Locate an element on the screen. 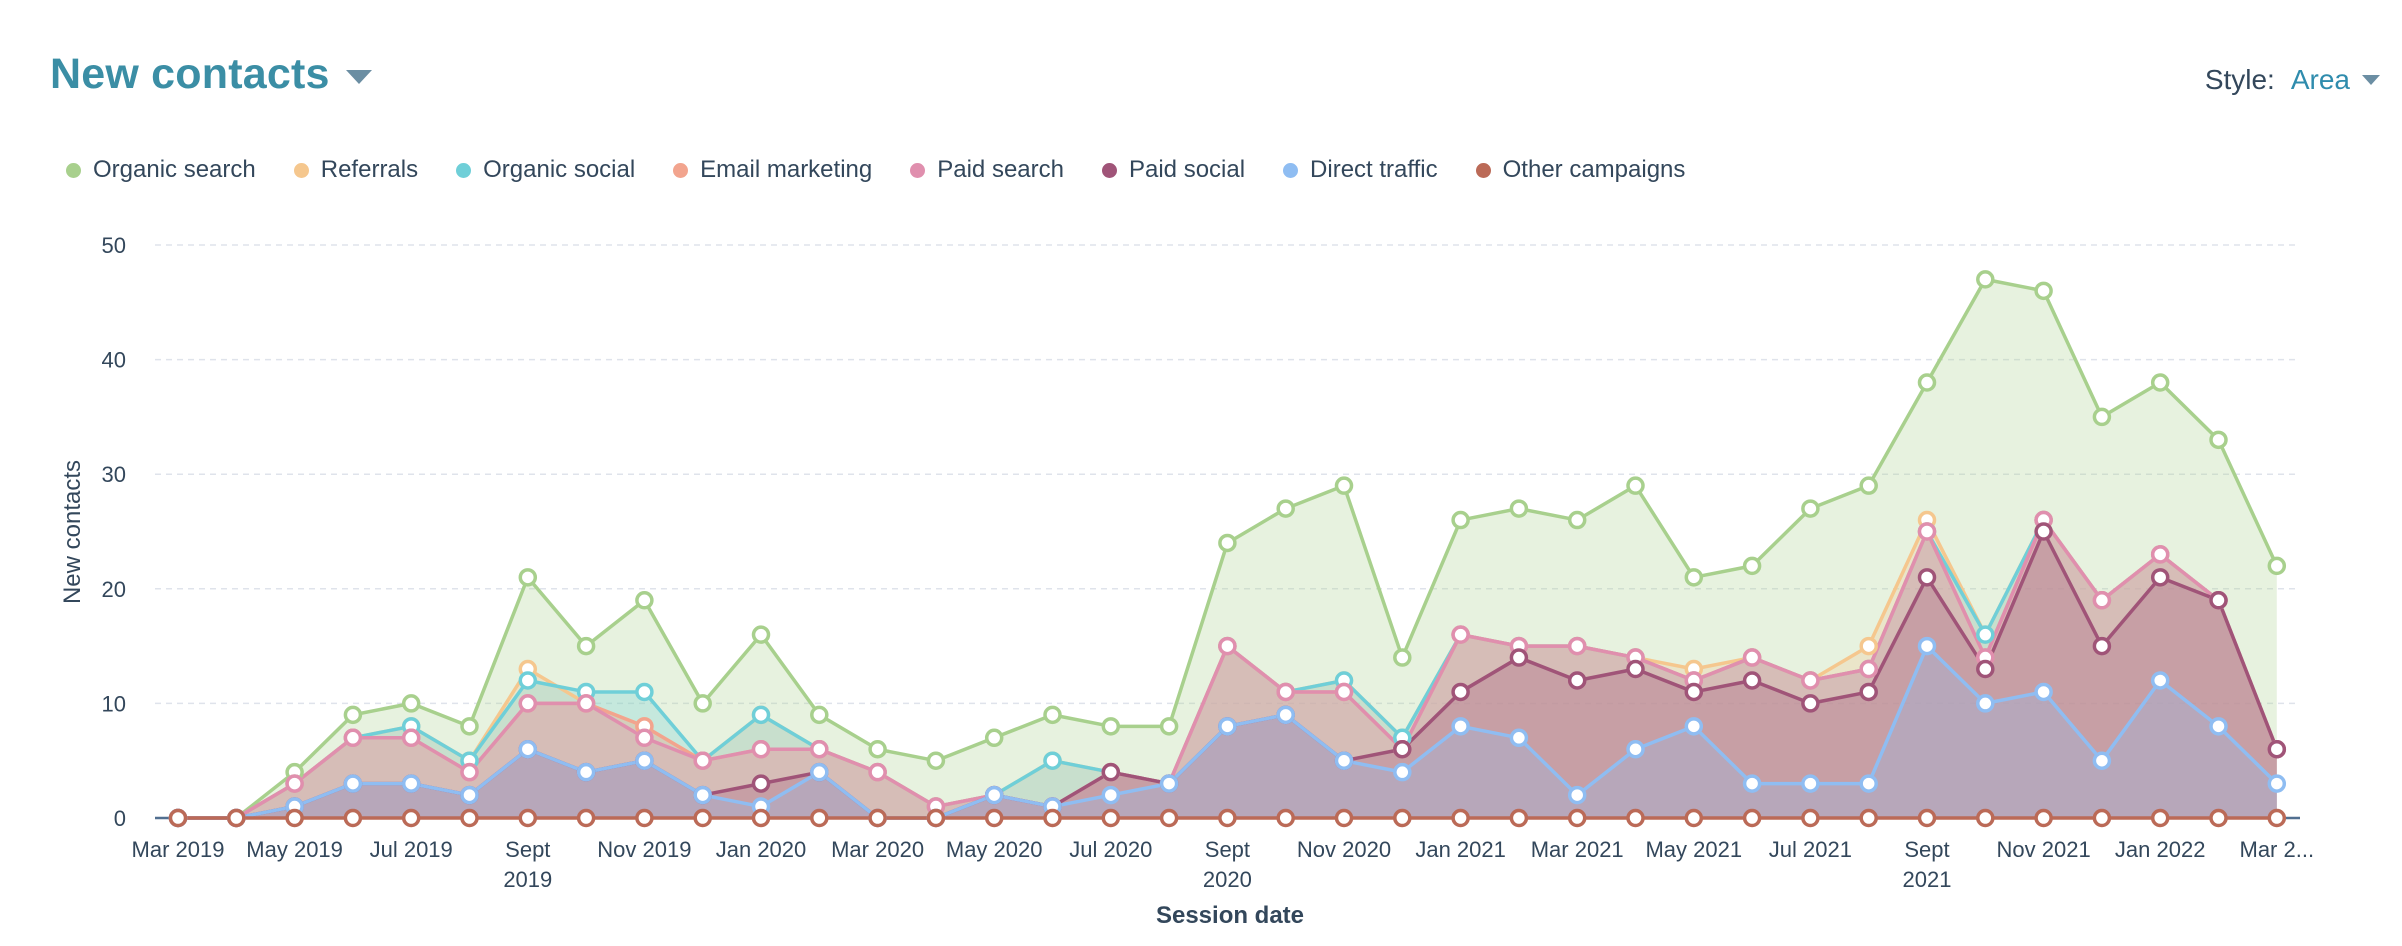  legend-item: Other campaigns is located at coordinates (1580, 170).